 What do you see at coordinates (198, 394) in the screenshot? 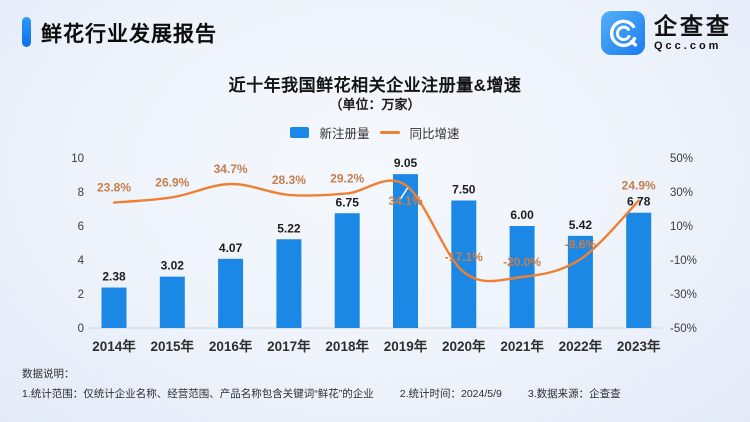
I see `footnote-scope: 1.统计范围：仅统计企业名称、经营范围、产品名称包含关键词“鲜花”的企业` at bounding box center [198, 394].